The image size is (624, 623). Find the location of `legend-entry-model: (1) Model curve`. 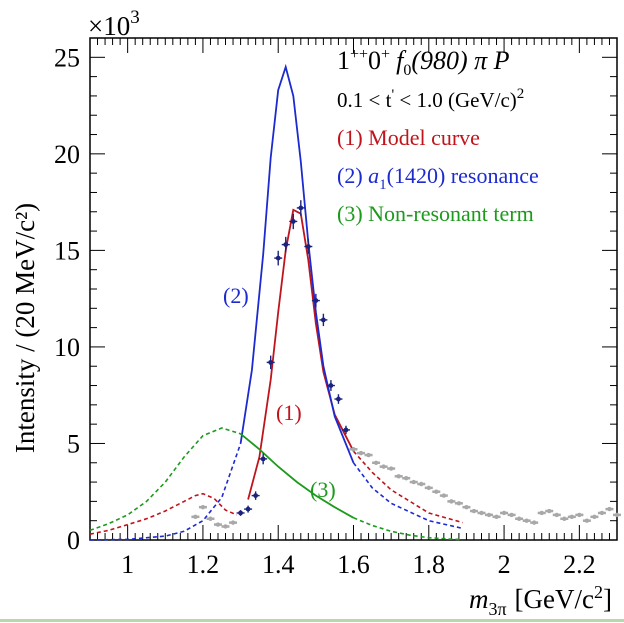

legend-entry-model: (1) Model curve is located at coordinates (408, 137).